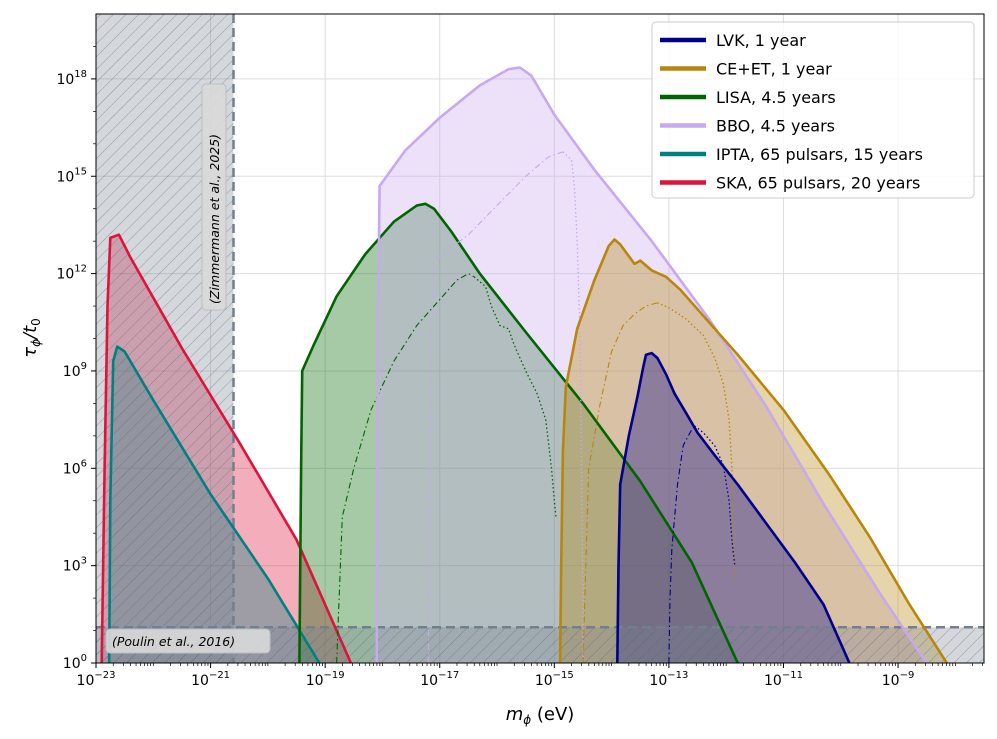  I want to click on annotation-poulin: (Poulin et al., 2016), so click(188, 641).